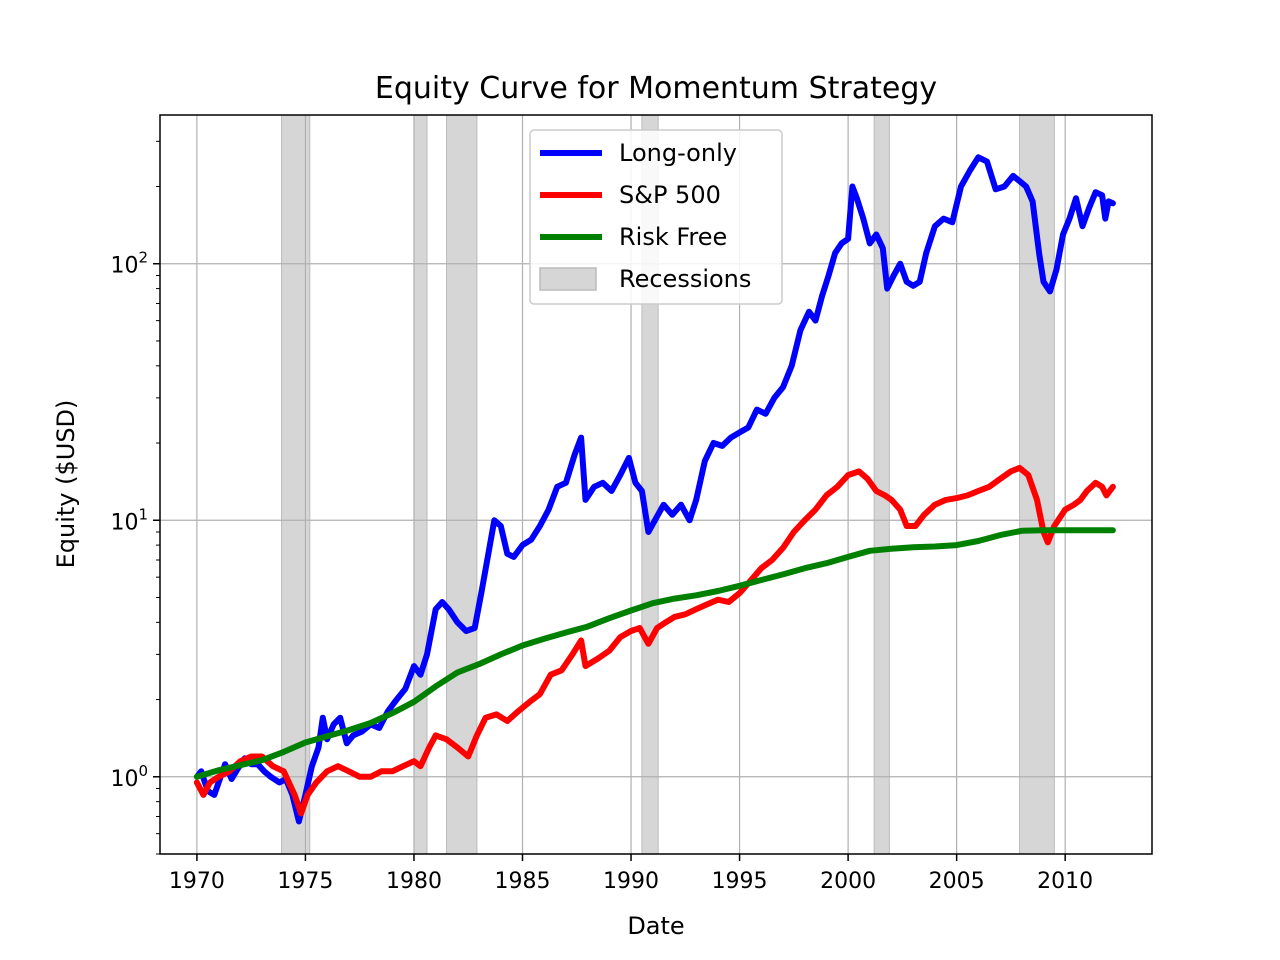 The height and width of the screenshot is (960, 1280). What do you see at coordinates (129, 520) in the screenshot?
I see `y-tick-label: 10¹` at bounding box center [129, 520].